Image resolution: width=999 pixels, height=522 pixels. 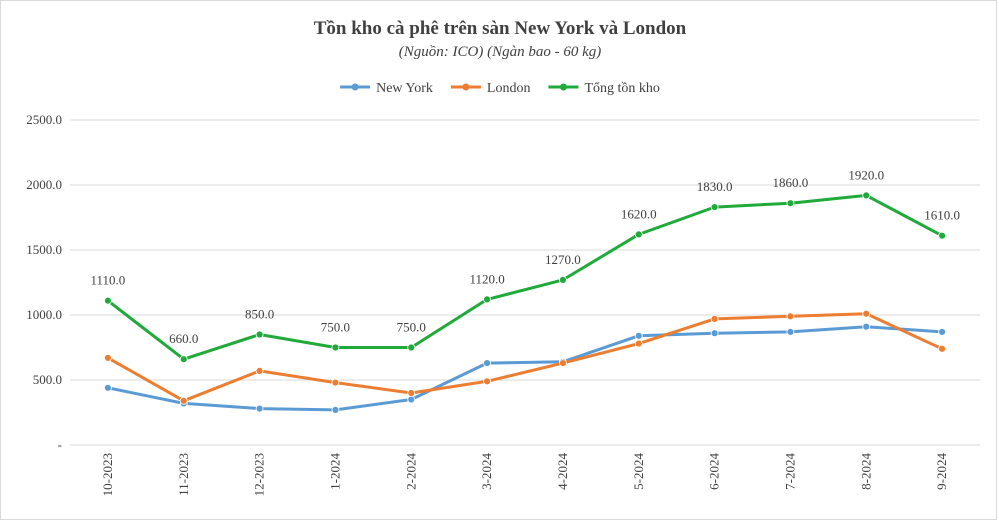 I want to click on y-tick-label: -, so click(x=60, y=444).